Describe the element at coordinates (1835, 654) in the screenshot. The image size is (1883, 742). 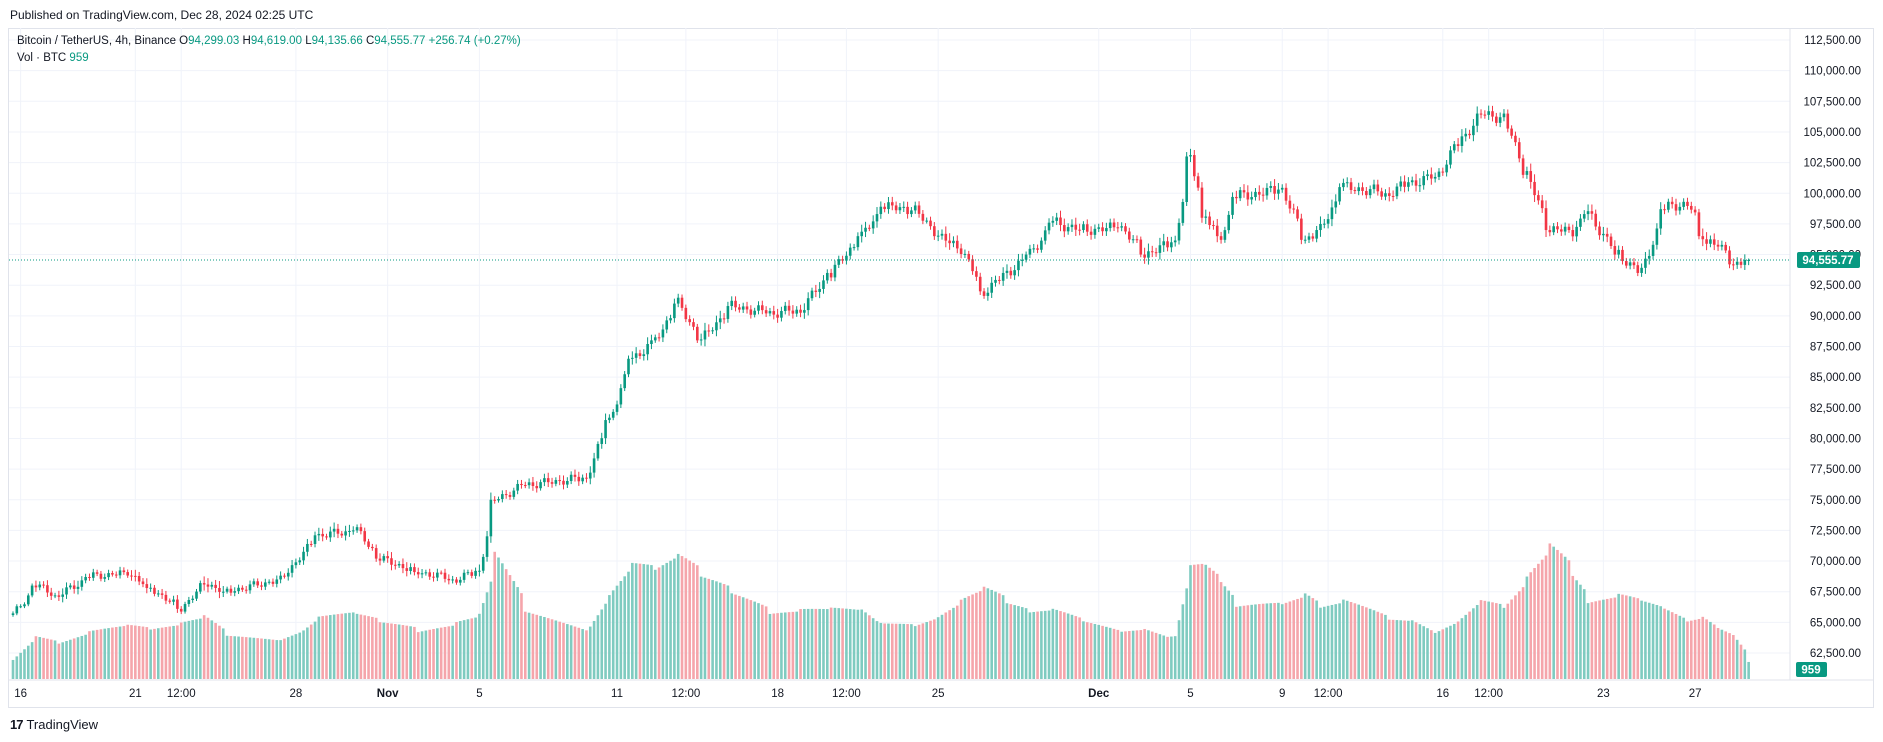
I see `y-tick-label: 62,500.00` at that location.